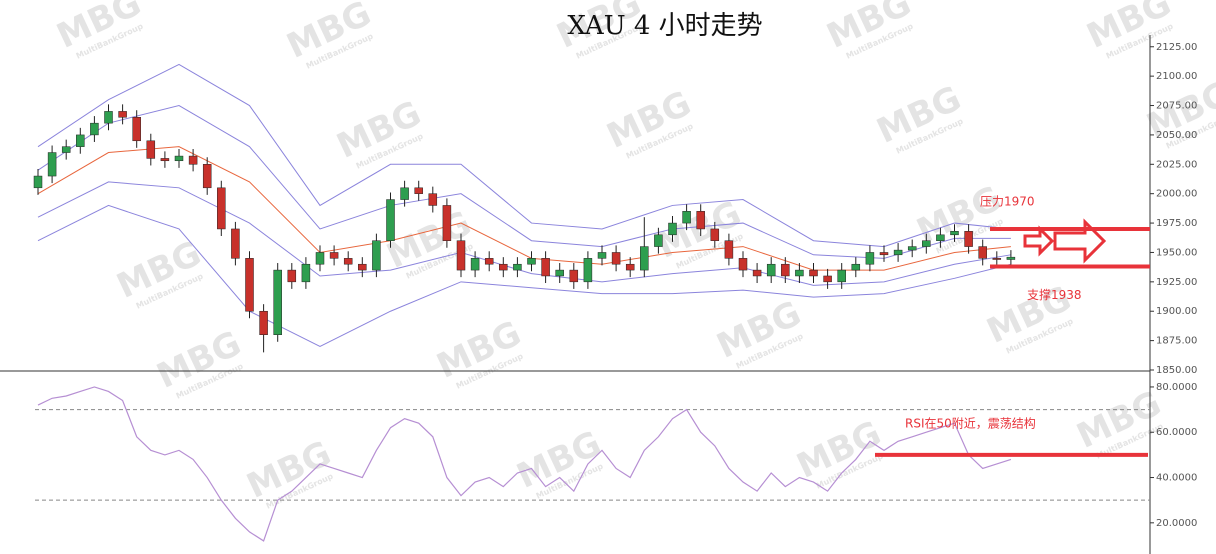  What do you see at coordinates (970, 422) in the screenshot?
I see `annotation: RSI在50附近，震荡结构` at bounding box center [970, 422].